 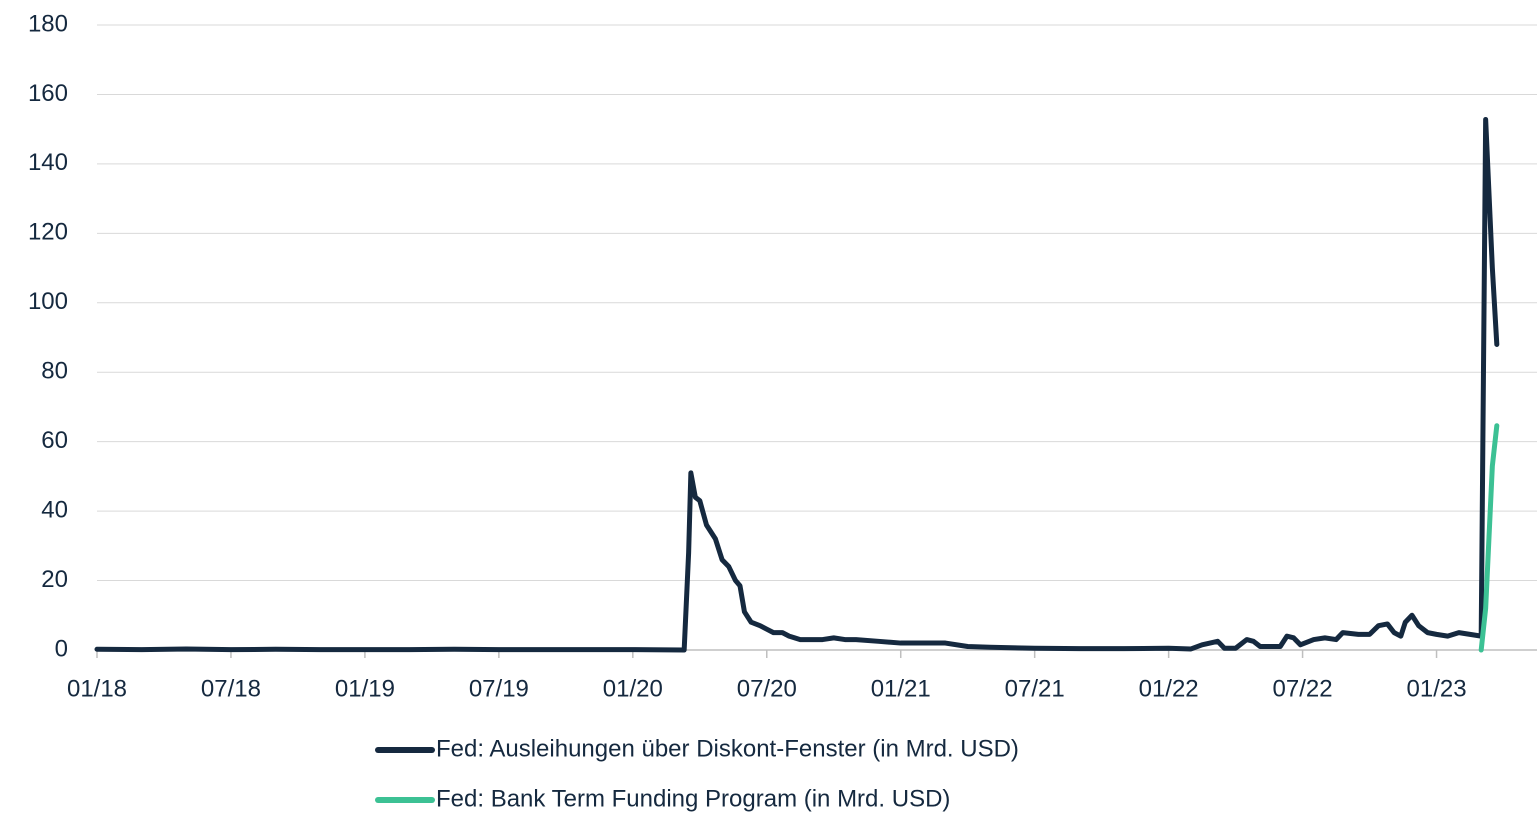 What do you see at coordinates (54, 579) in the screenshot?
I see `y-tick-label: 20` at bounding box center [54, 579].